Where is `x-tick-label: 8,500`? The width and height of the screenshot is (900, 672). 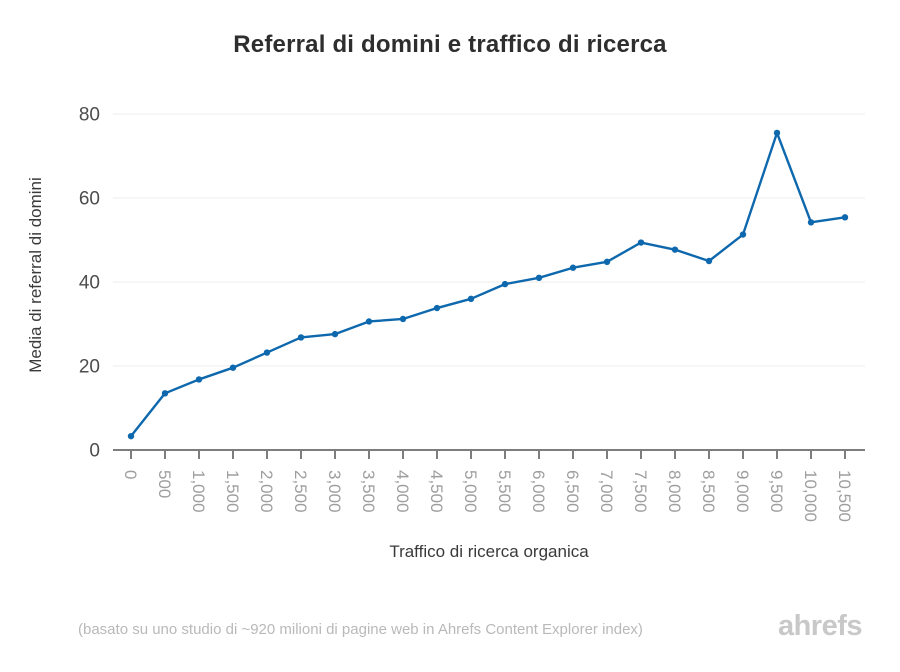 x-tick-label: 8,500 is located at coordinates (708, 491).